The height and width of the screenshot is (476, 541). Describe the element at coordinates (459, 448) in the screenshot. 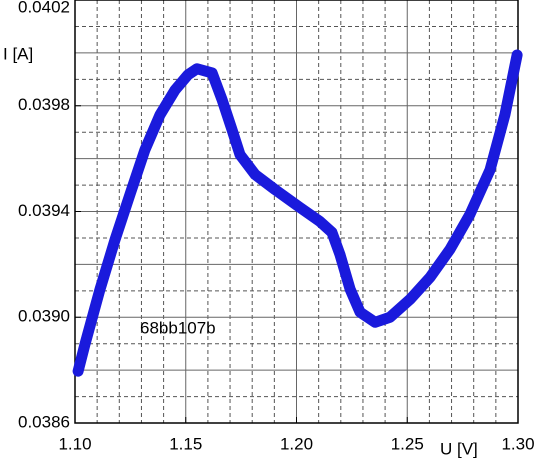

I see `x-axis-label: U [V]` at that location.